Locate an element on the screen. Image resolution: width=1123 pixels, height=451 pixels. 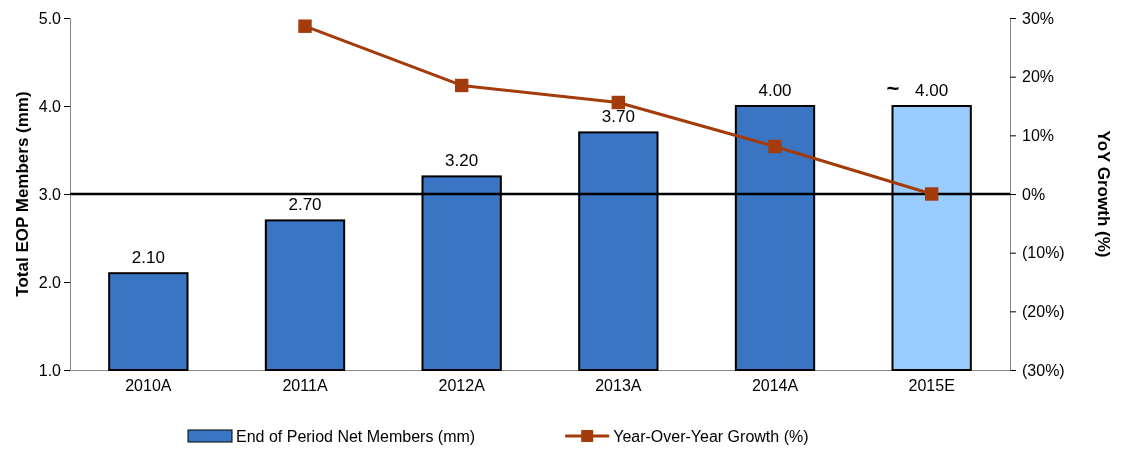
y-tick-label: 5.0 is located at coordinates (50, 18).